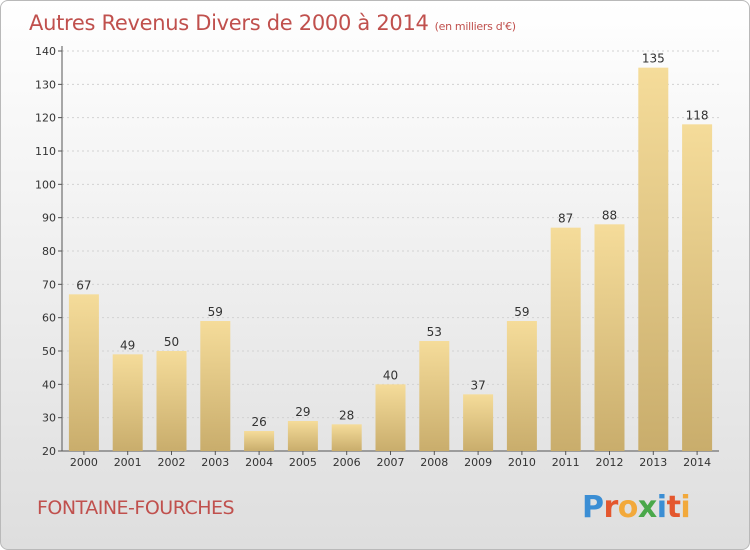  I want to click on location-label: FONTAINE-FOURCHES, so click(136, 508).